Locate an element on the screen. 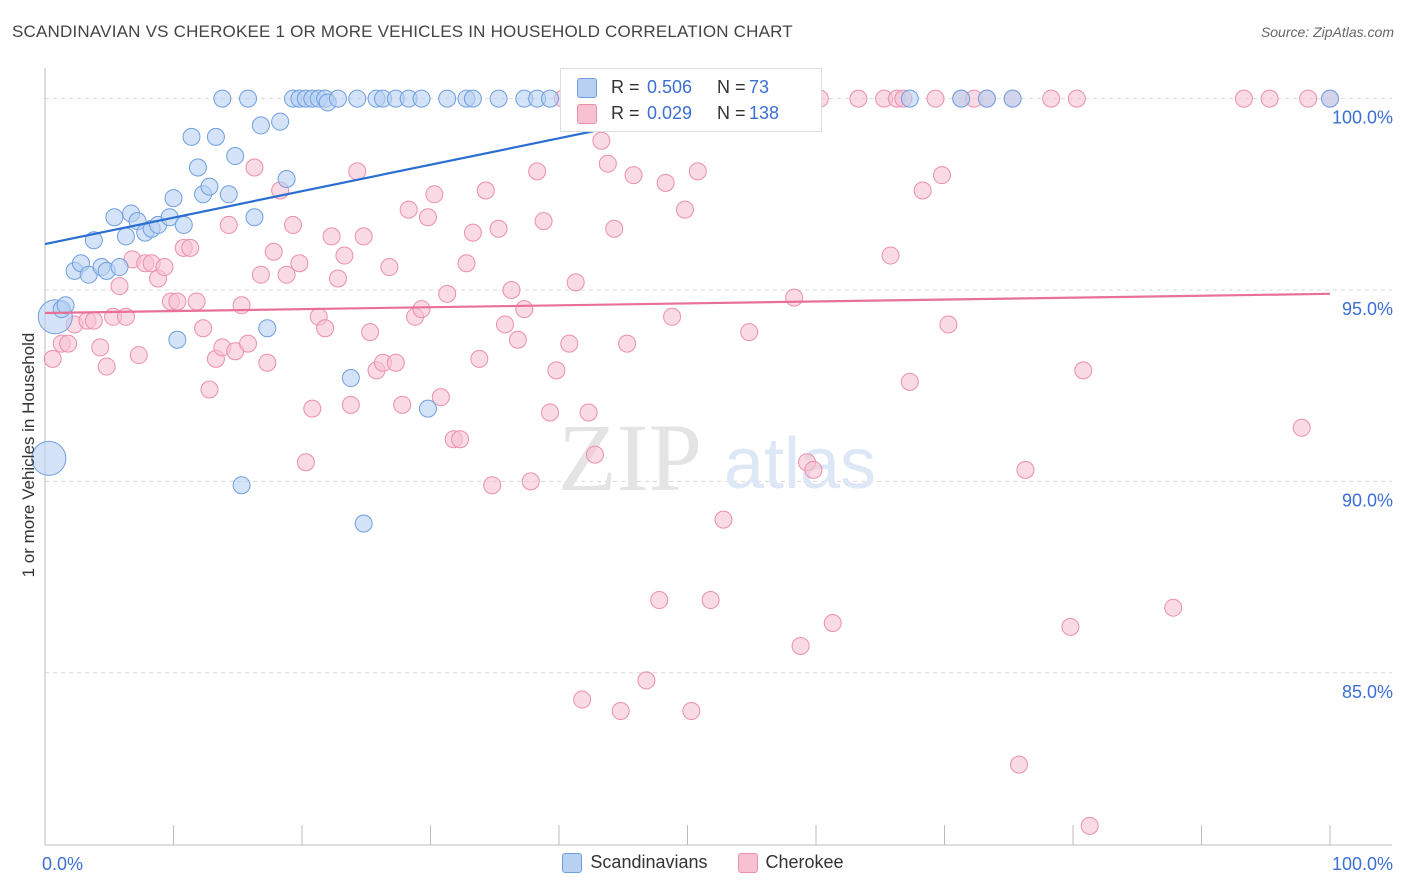 The height and width of the screenshot is (892, 1406). legend-item-cherokee: Cherokee is located at coordinates (790, 862).